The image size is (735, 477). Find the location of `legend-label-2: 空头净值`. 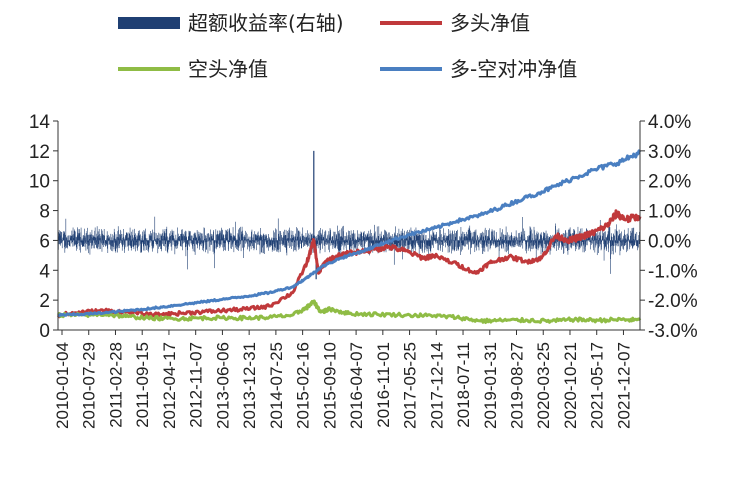

legend-label-2: 空头净值 is located at coordinates (228, 69).